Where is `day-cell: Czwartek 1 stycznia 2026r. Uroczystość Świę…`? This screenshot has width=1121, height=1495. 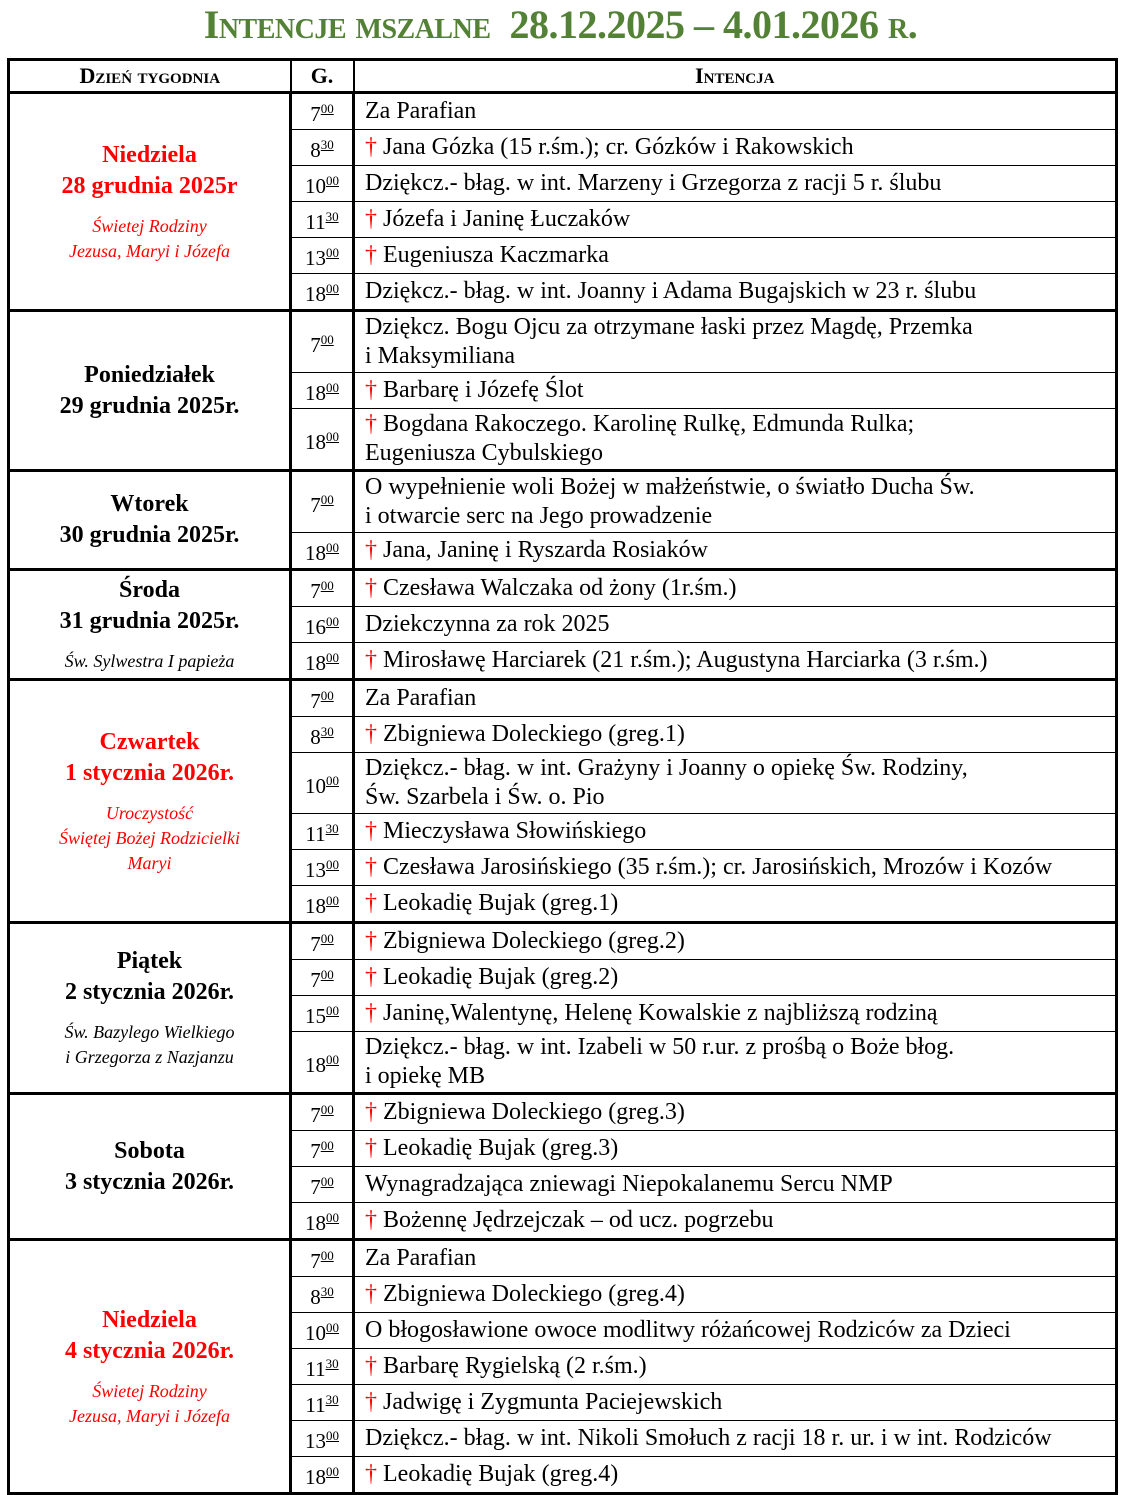 day-cell: Czwartek 1 stycznia 2026r. Uroczystość Świę… is located at coordinates (149, 801).